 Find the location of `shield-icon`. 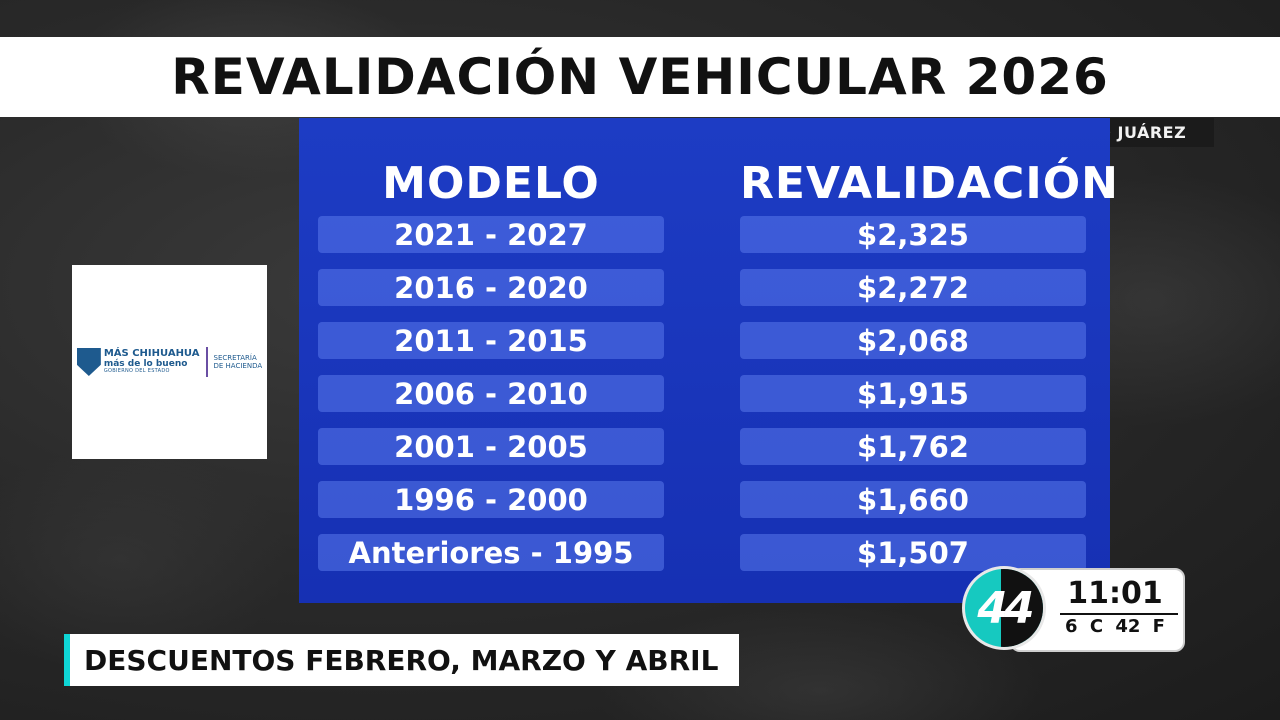

shield-icon is located at coordinates (88, 362).